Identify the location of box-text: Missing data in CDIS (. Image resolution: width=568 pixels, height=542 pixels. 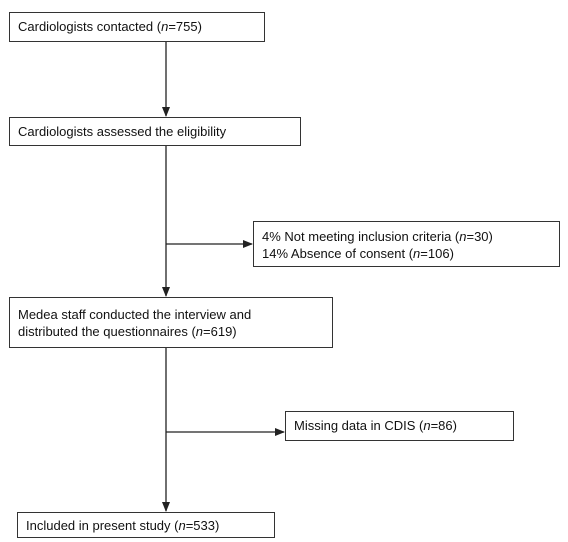
(359, 425).